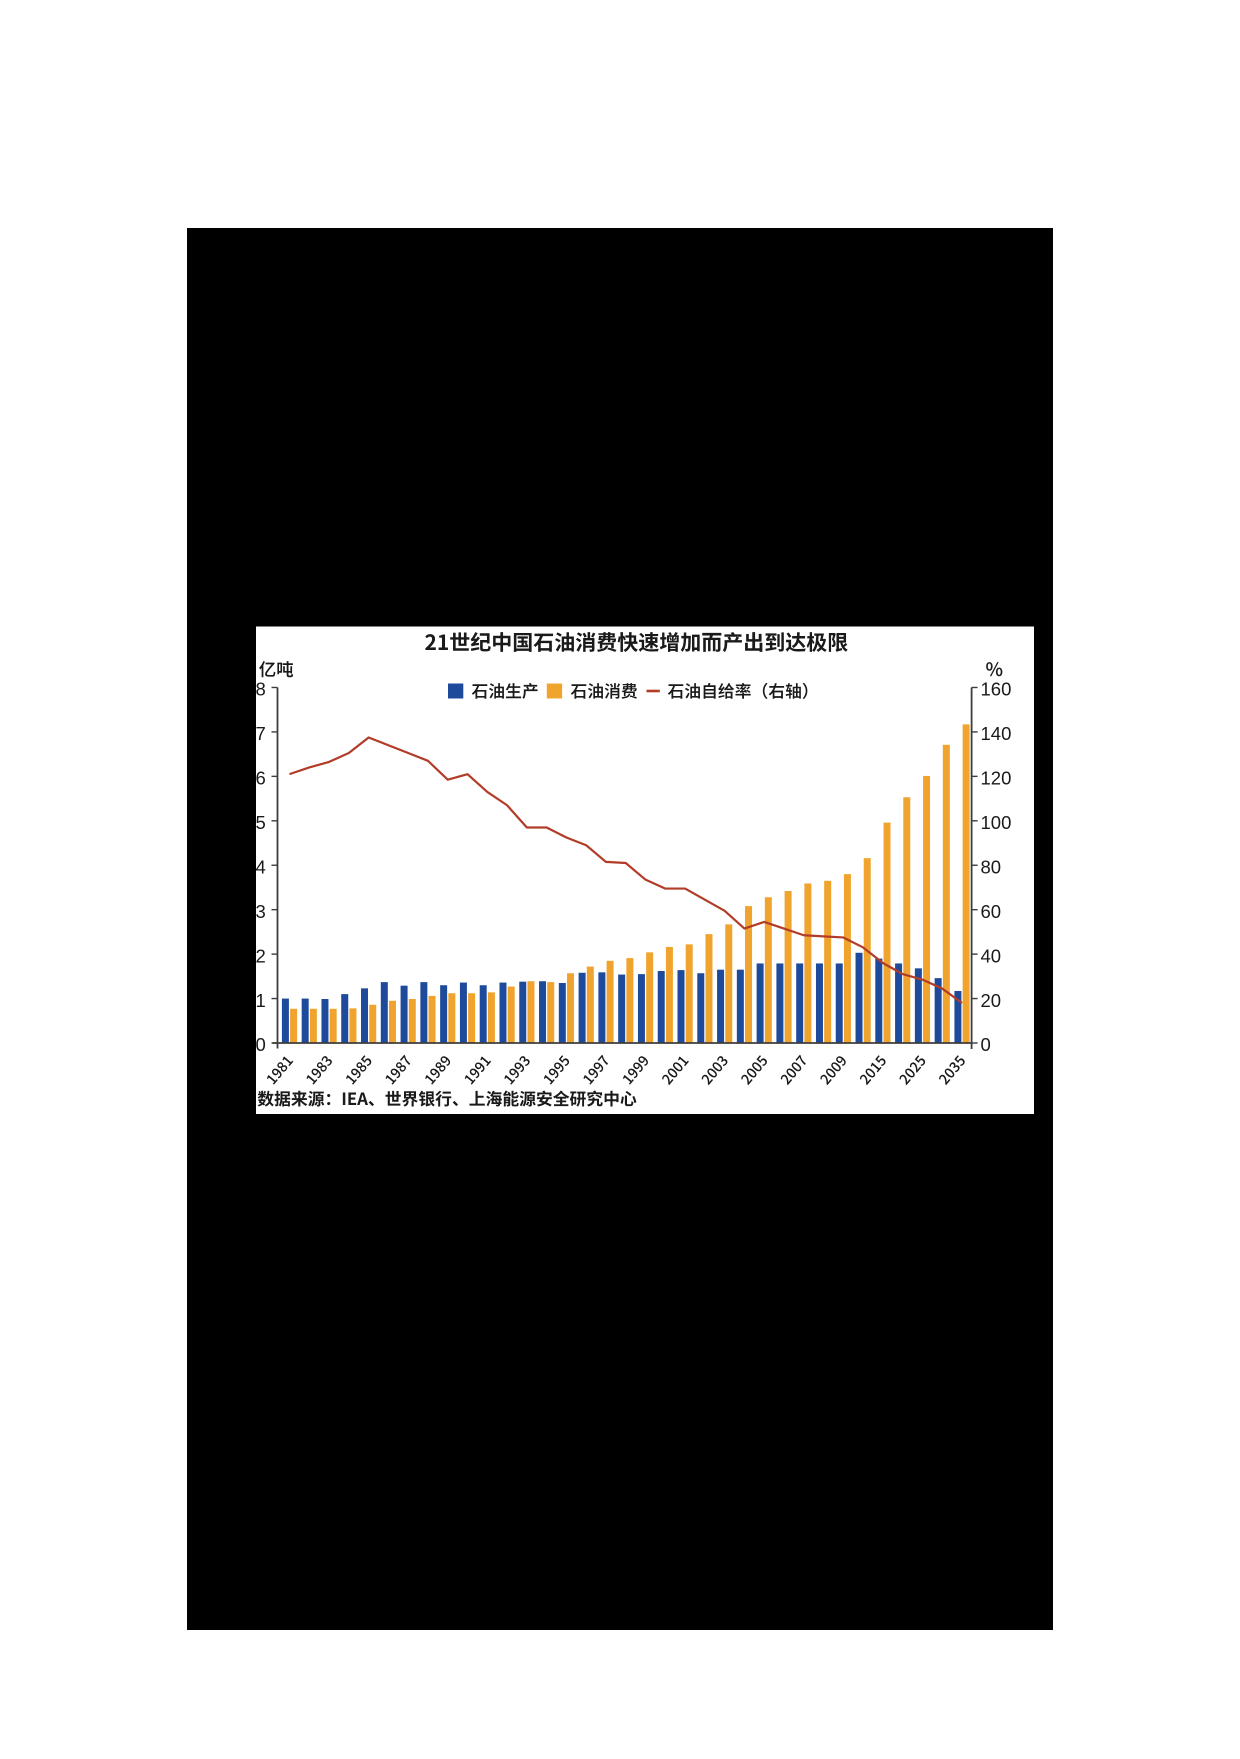 The image size is (1240, 1759). What do you see at coordinates (991, 1000) in the screenshot?
I see `svg-text: 20` at bounding box center [991, 1000].